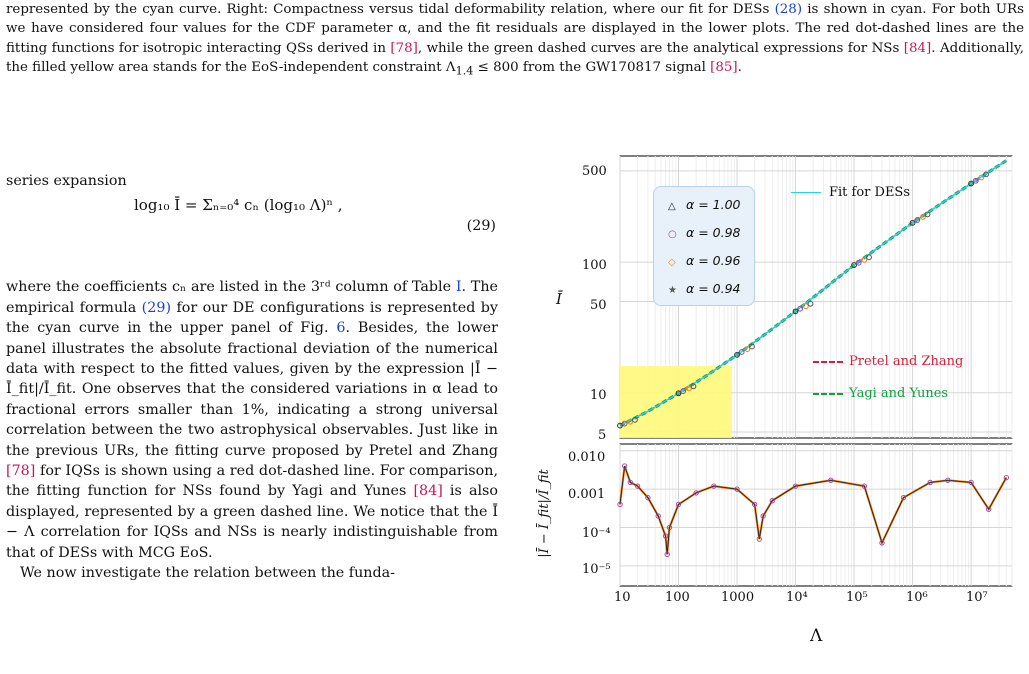  What do you see at coordinates (917, 48) in the screenshot?
I see `citation-84: [84]` at bounding box center [917, 48].